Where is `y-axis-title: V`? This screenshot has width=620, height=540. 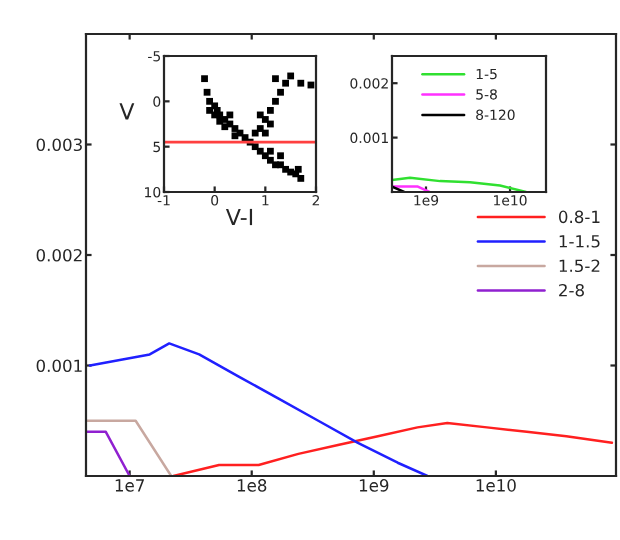 y-axis-title: V is located at coordinates (127, 111).